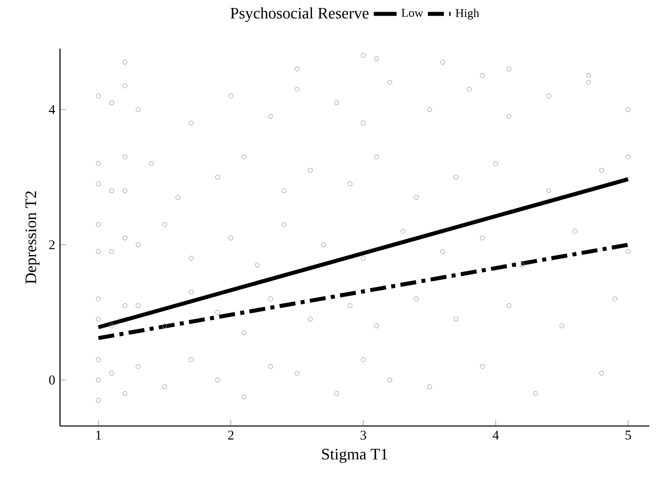 The width and height of the screenshot is (664, 492). I want to click on x-tick-label: 2, so click(231, 435).